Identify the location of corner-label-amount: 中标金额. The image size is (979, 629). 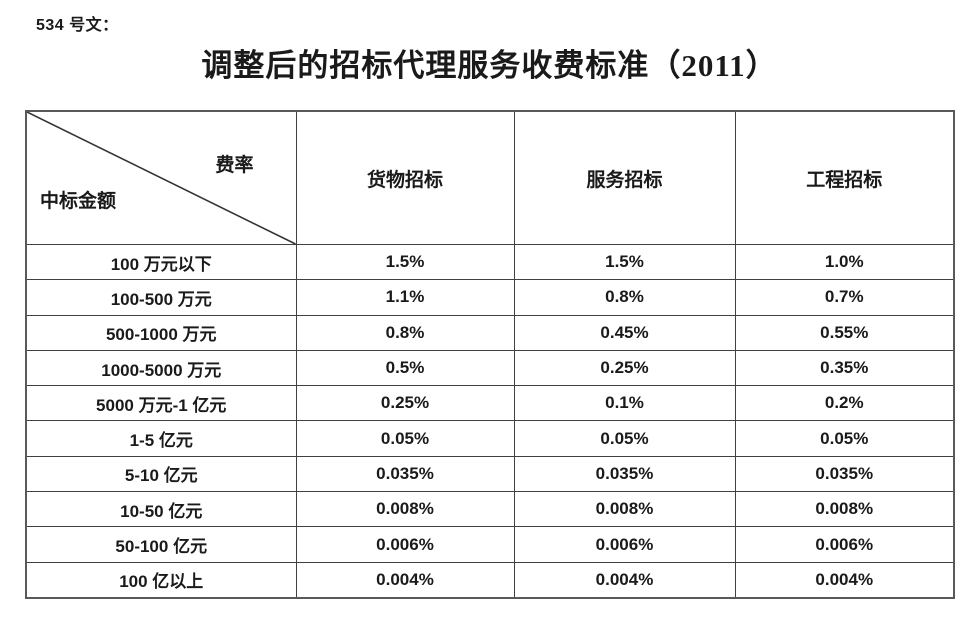
(78, 201).